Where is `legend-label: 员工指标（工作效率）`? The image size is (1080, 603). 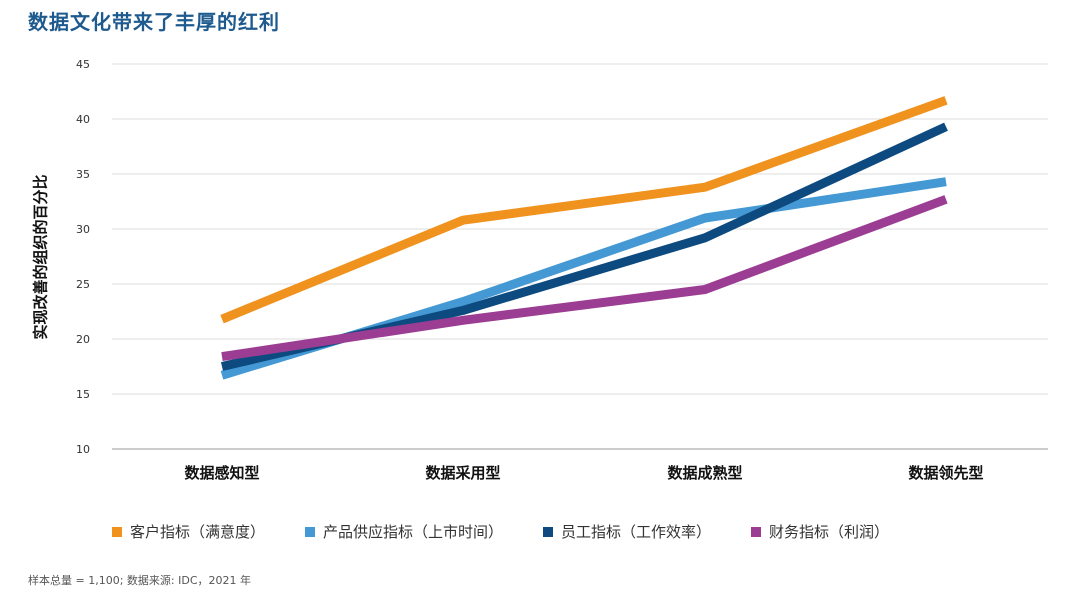
legend-label: 员工指标（工作效率） is located at coordinates (636, 532).